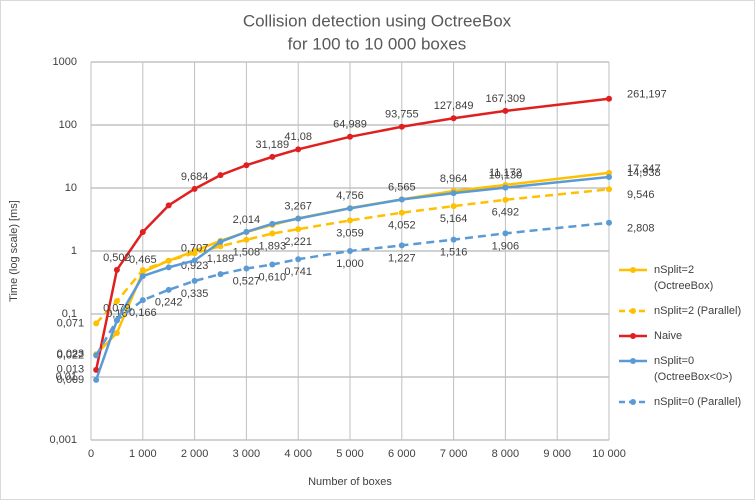 Image resolution: width=755 pixels, height=500 pixels. I want to click on x-tick-label: 2 000, so click(195, 454).